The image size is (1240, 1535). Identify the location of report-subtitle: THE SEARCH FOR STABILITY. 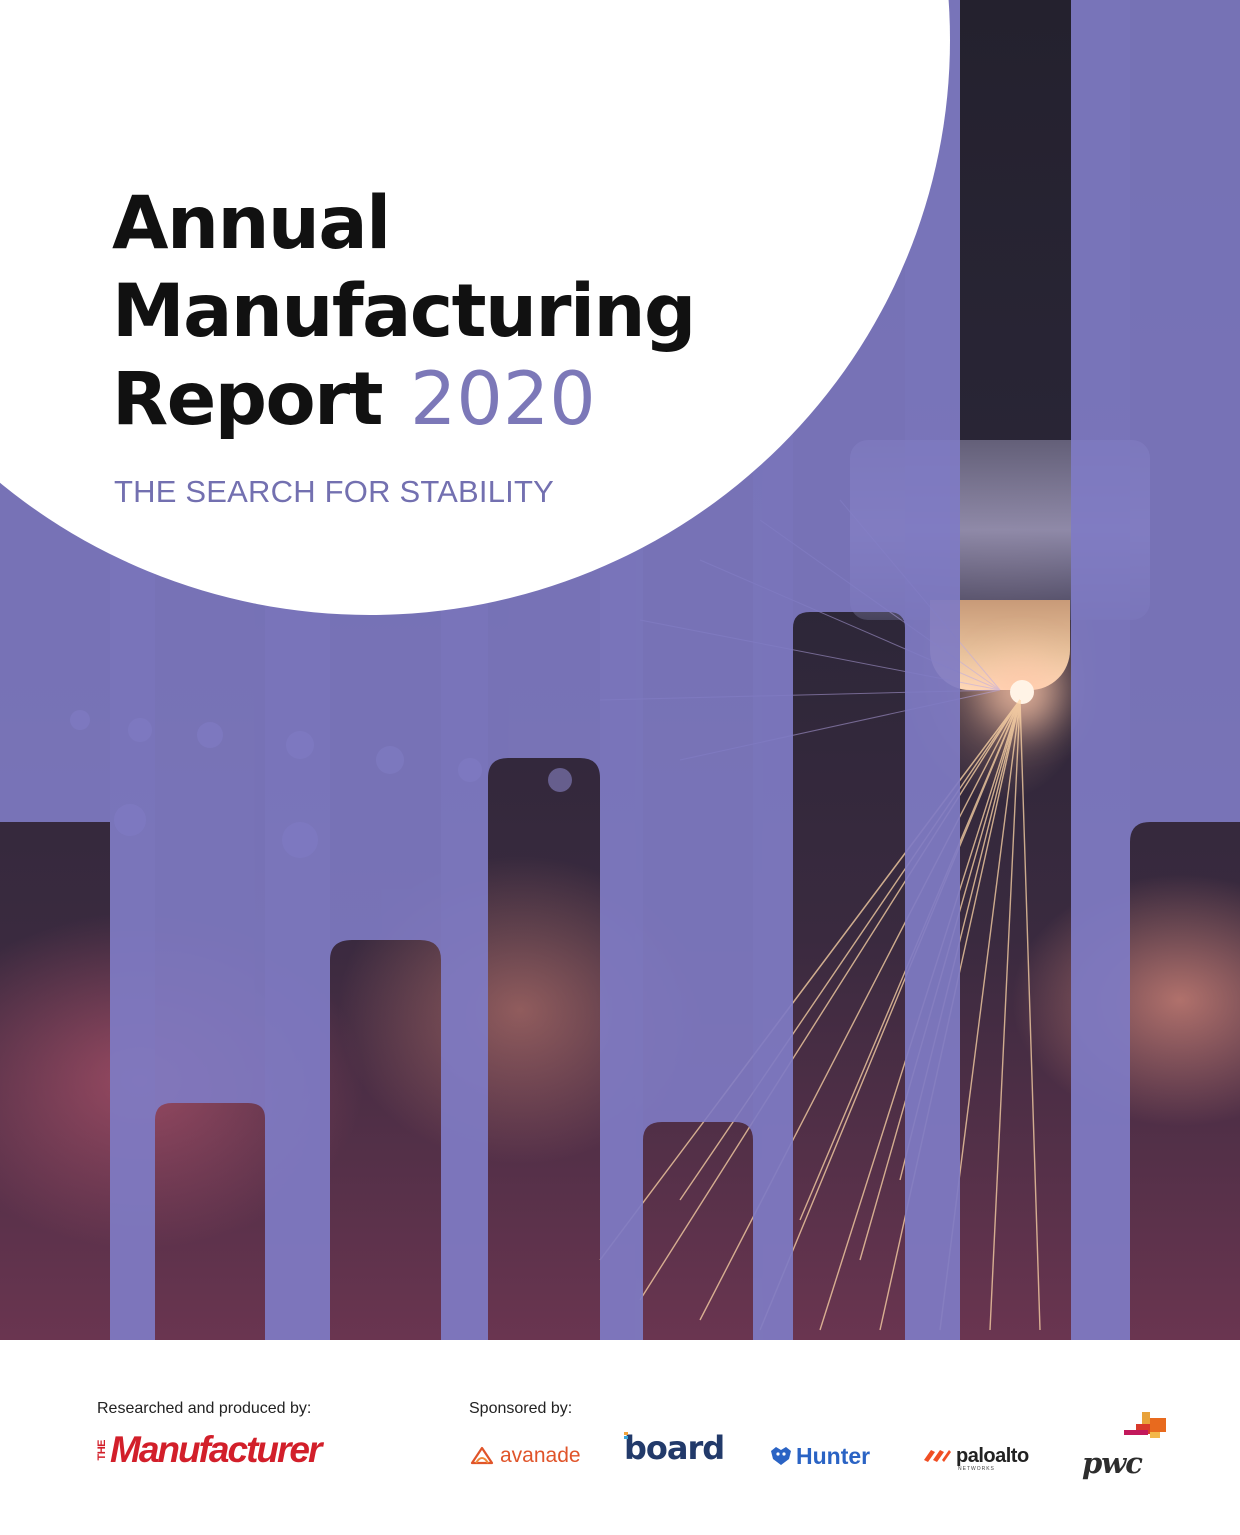
(334, 491).